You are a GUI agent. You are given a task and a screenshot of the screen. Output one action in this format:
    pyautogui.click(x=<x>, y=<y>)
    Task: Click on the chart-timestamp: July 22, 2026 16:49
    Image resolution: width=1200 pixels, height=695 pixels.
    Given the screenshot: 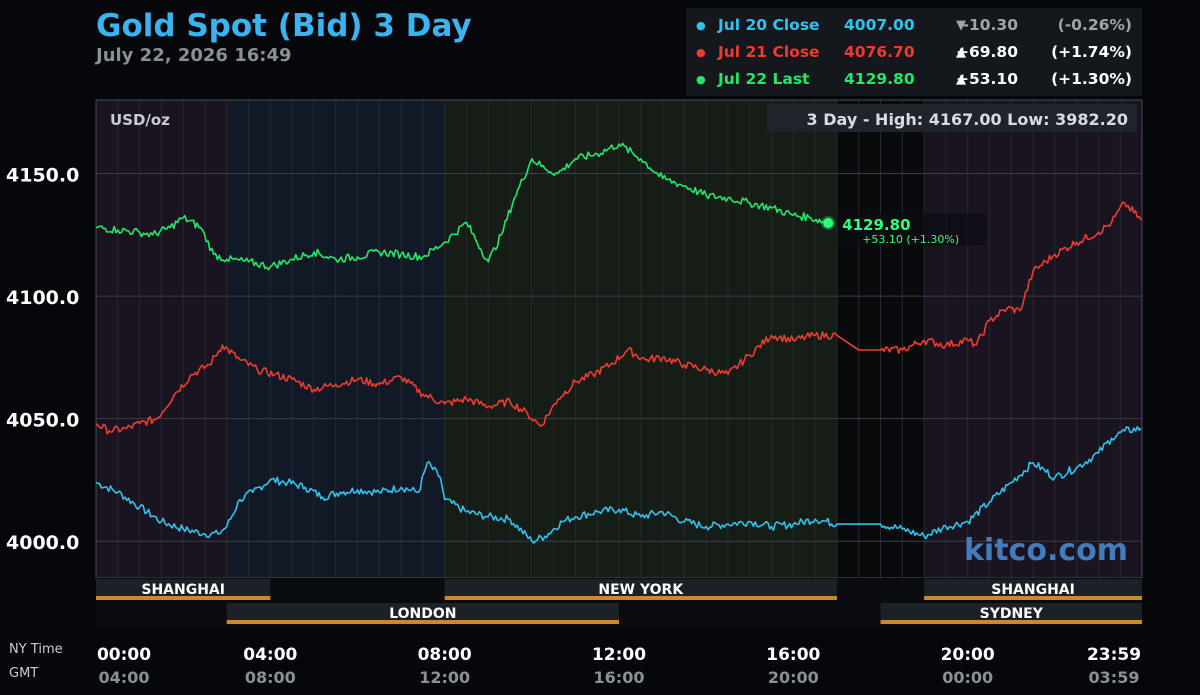 What is the action you would take?
    pyautogui.click(x=194, y=55)
    